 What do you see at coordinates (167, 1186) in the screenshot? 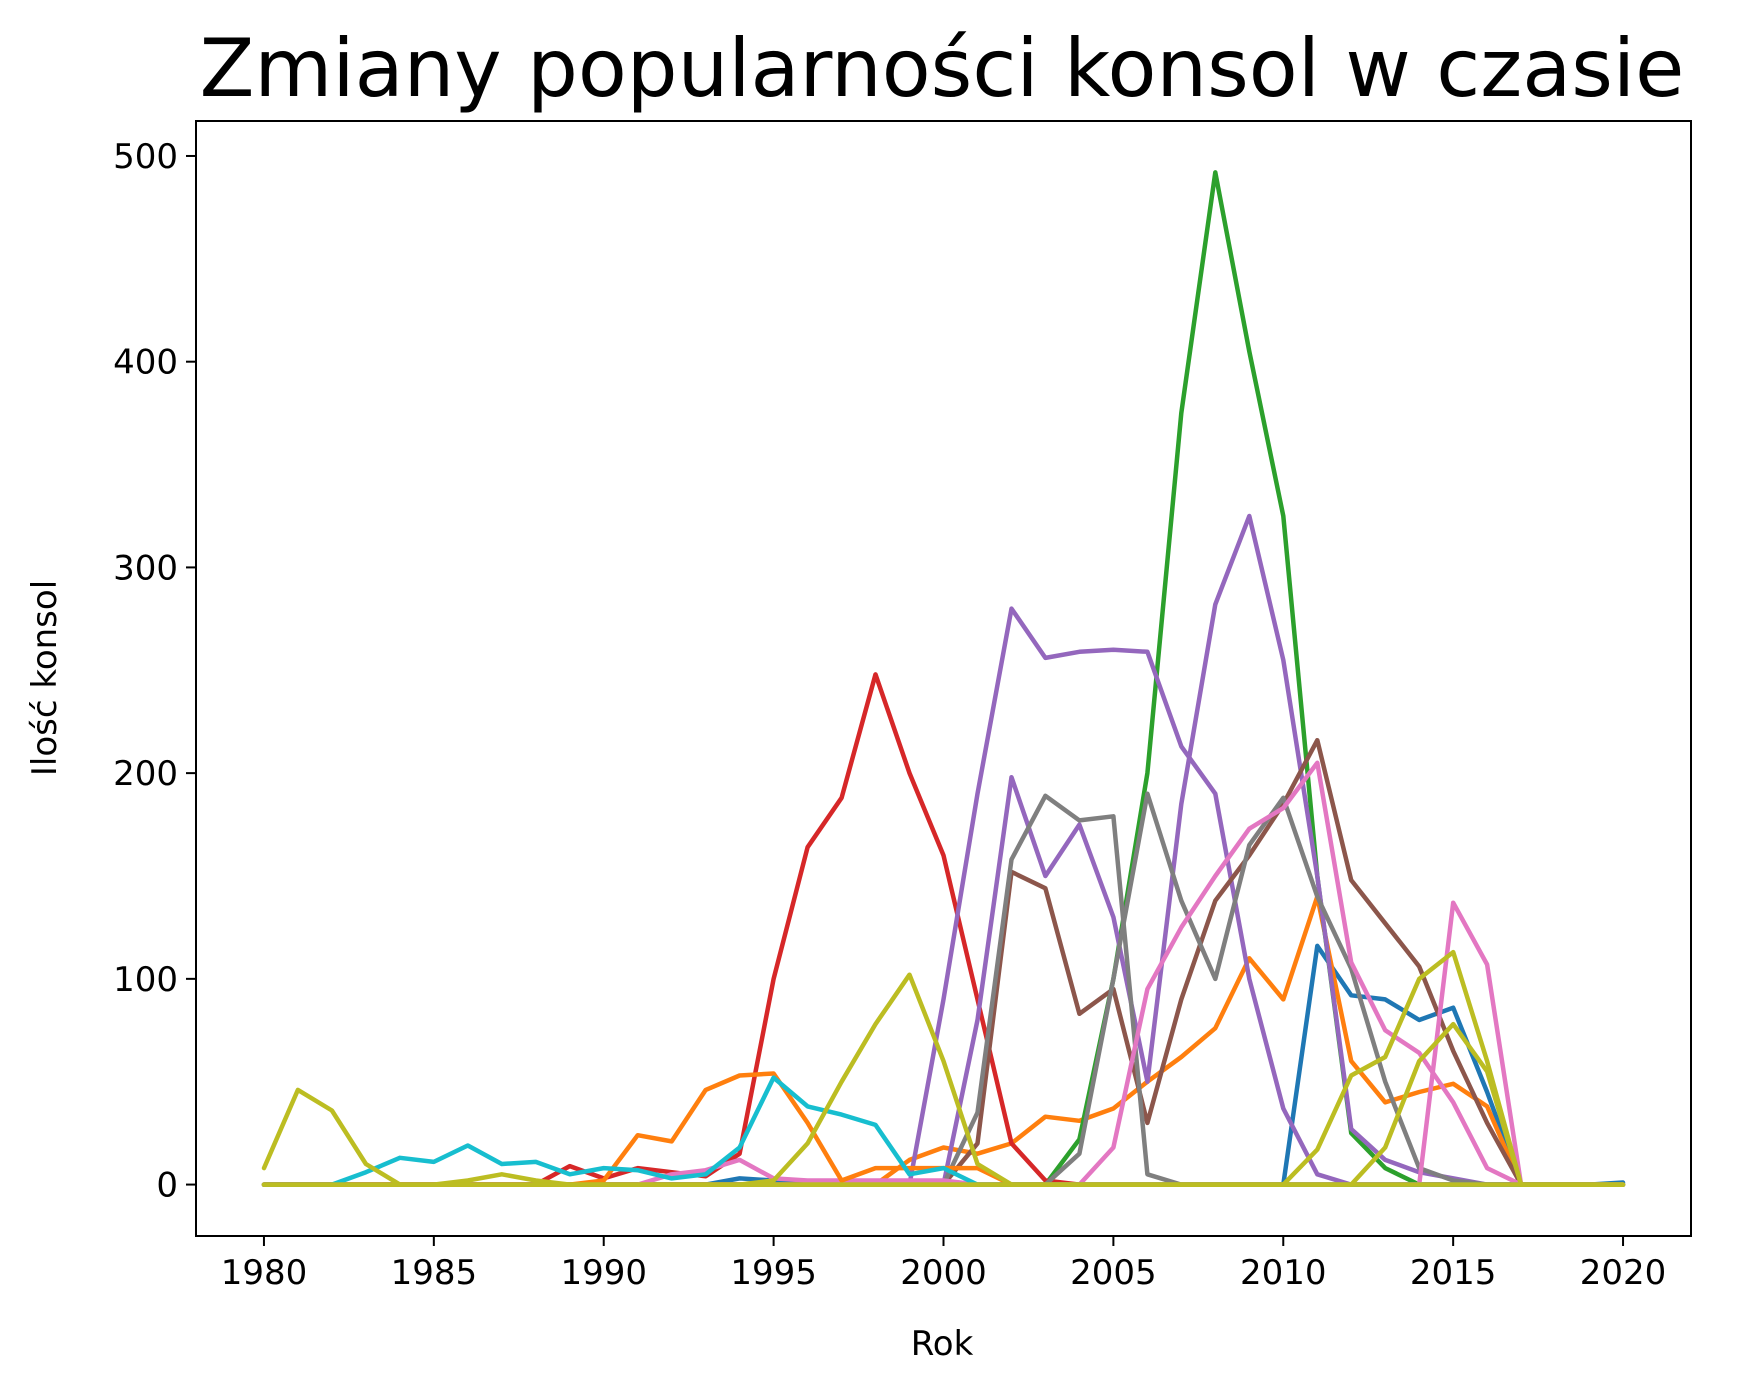
I see `y-tick-label: 0` at bounding box center [167, 1186].